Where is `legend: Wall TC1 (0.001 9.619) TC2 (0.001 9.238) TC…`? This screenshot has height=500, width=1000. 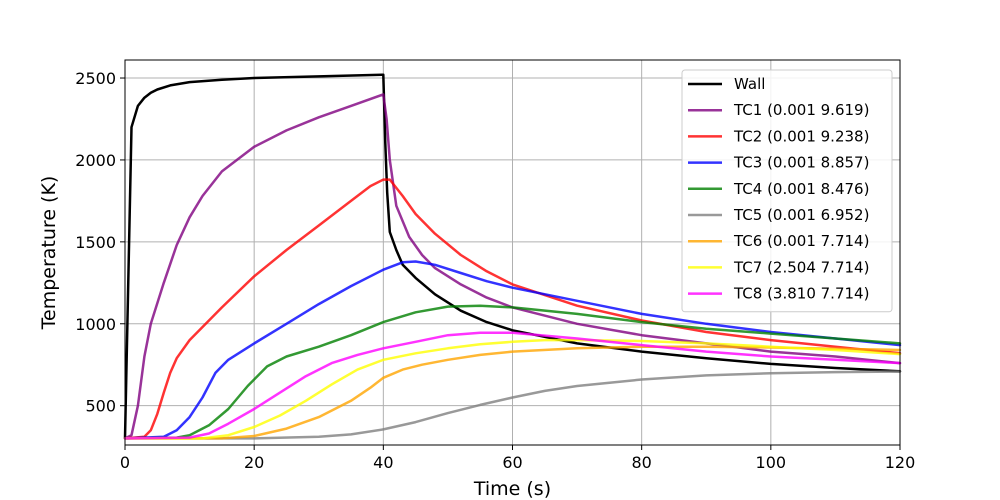 legend: Wall TC1 (0.001 9.619) TC2 (0.001 9.238) TC… is located at coordinates (787, 191).